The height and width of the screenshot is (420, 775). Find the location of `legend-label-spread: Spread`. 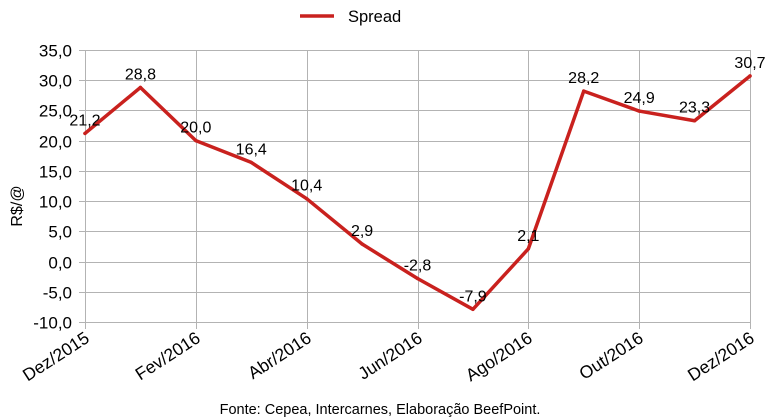

legend-label-spread: Spread is located at coordinates (374, 17).